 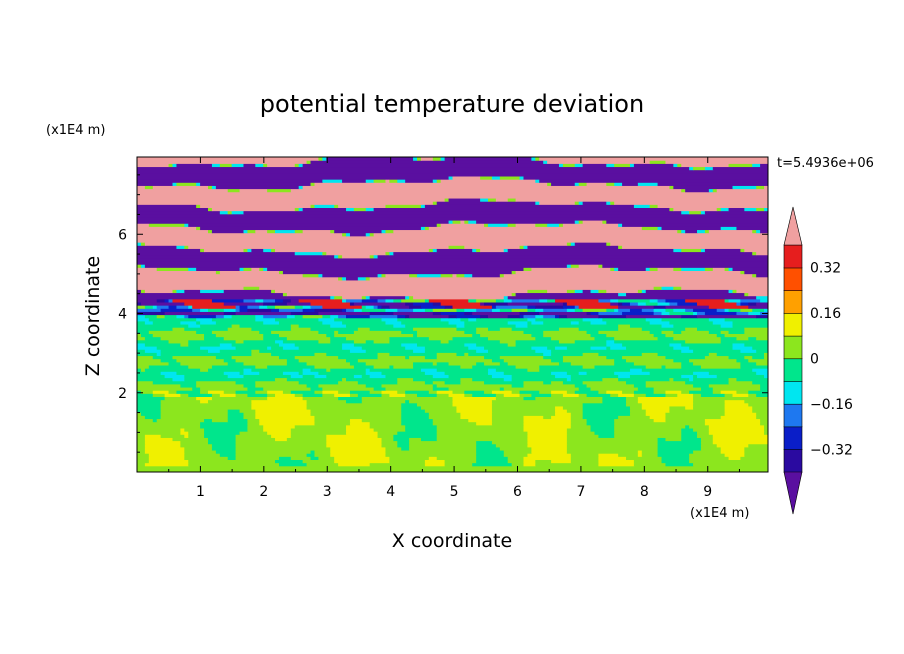 I want to click on y-tick-label: 6, so click(x=122, y=235).